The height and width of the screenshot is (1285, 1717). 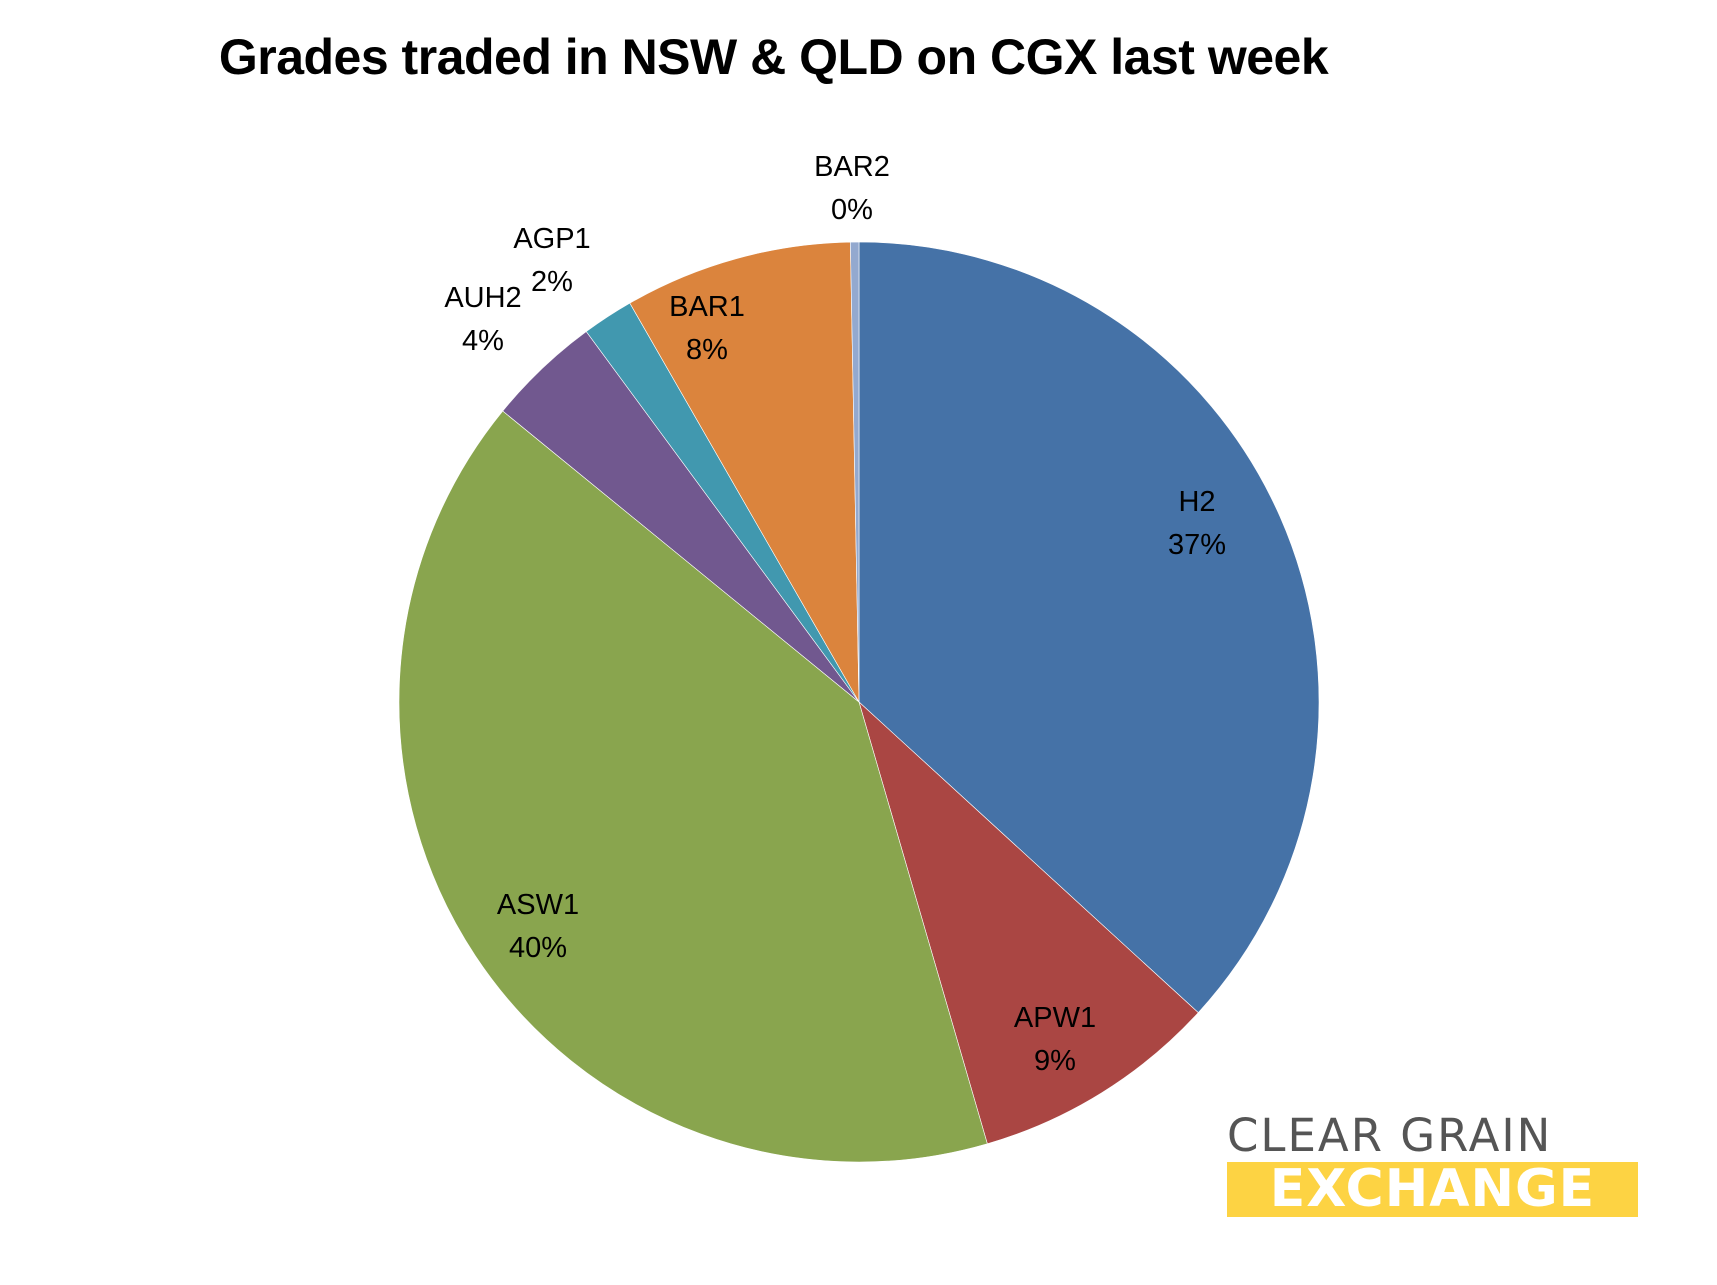 I want to click on slice-label-name: H2, so click(x=1197, y=502).